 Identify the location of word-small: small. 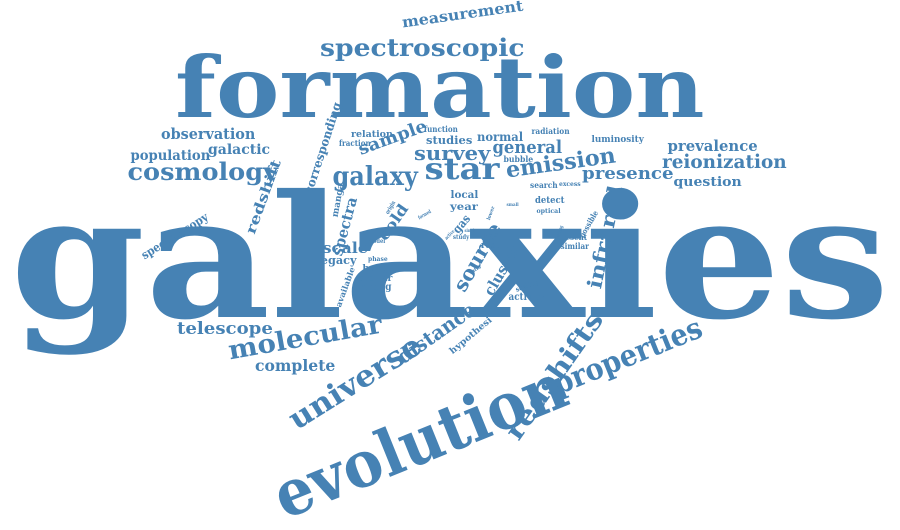
(512, 204).